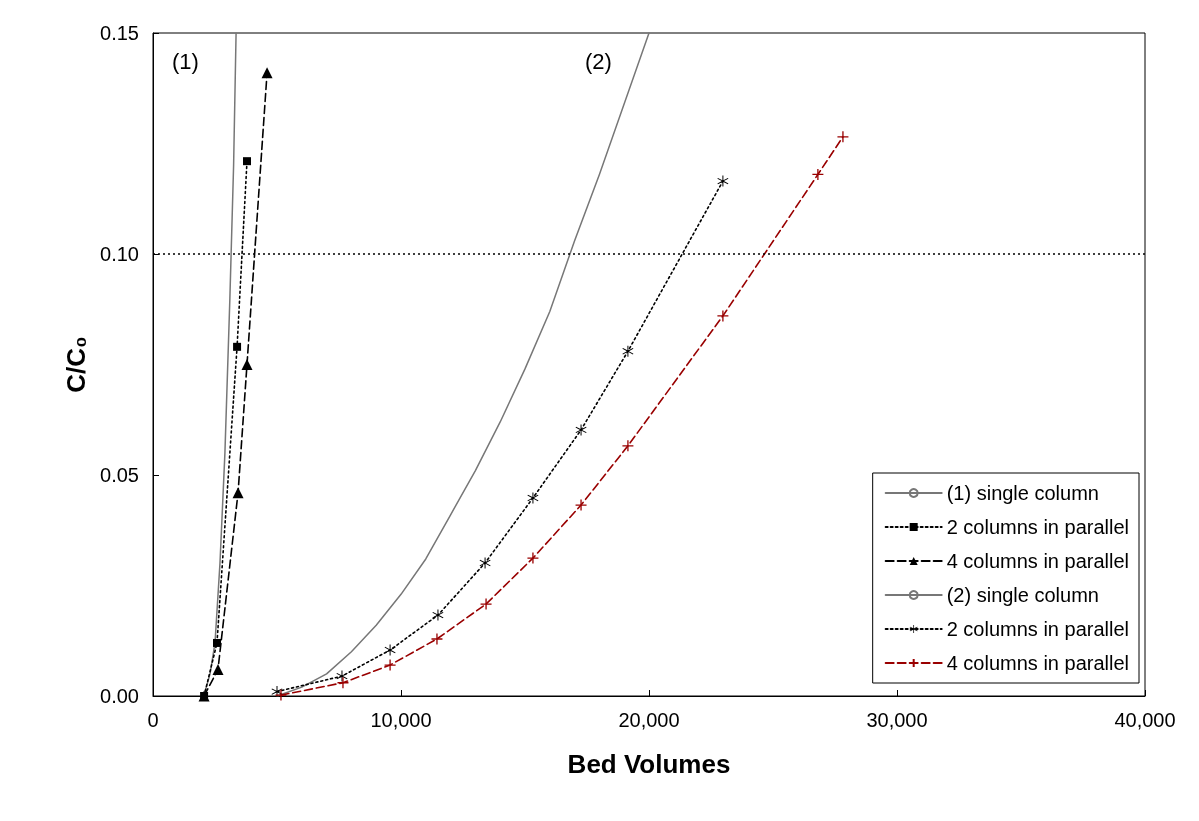  What do you see at coordinates (401, 720) in the screenshot?
I see `x-tick-label: 10,000` at bounding box center [401, 720].